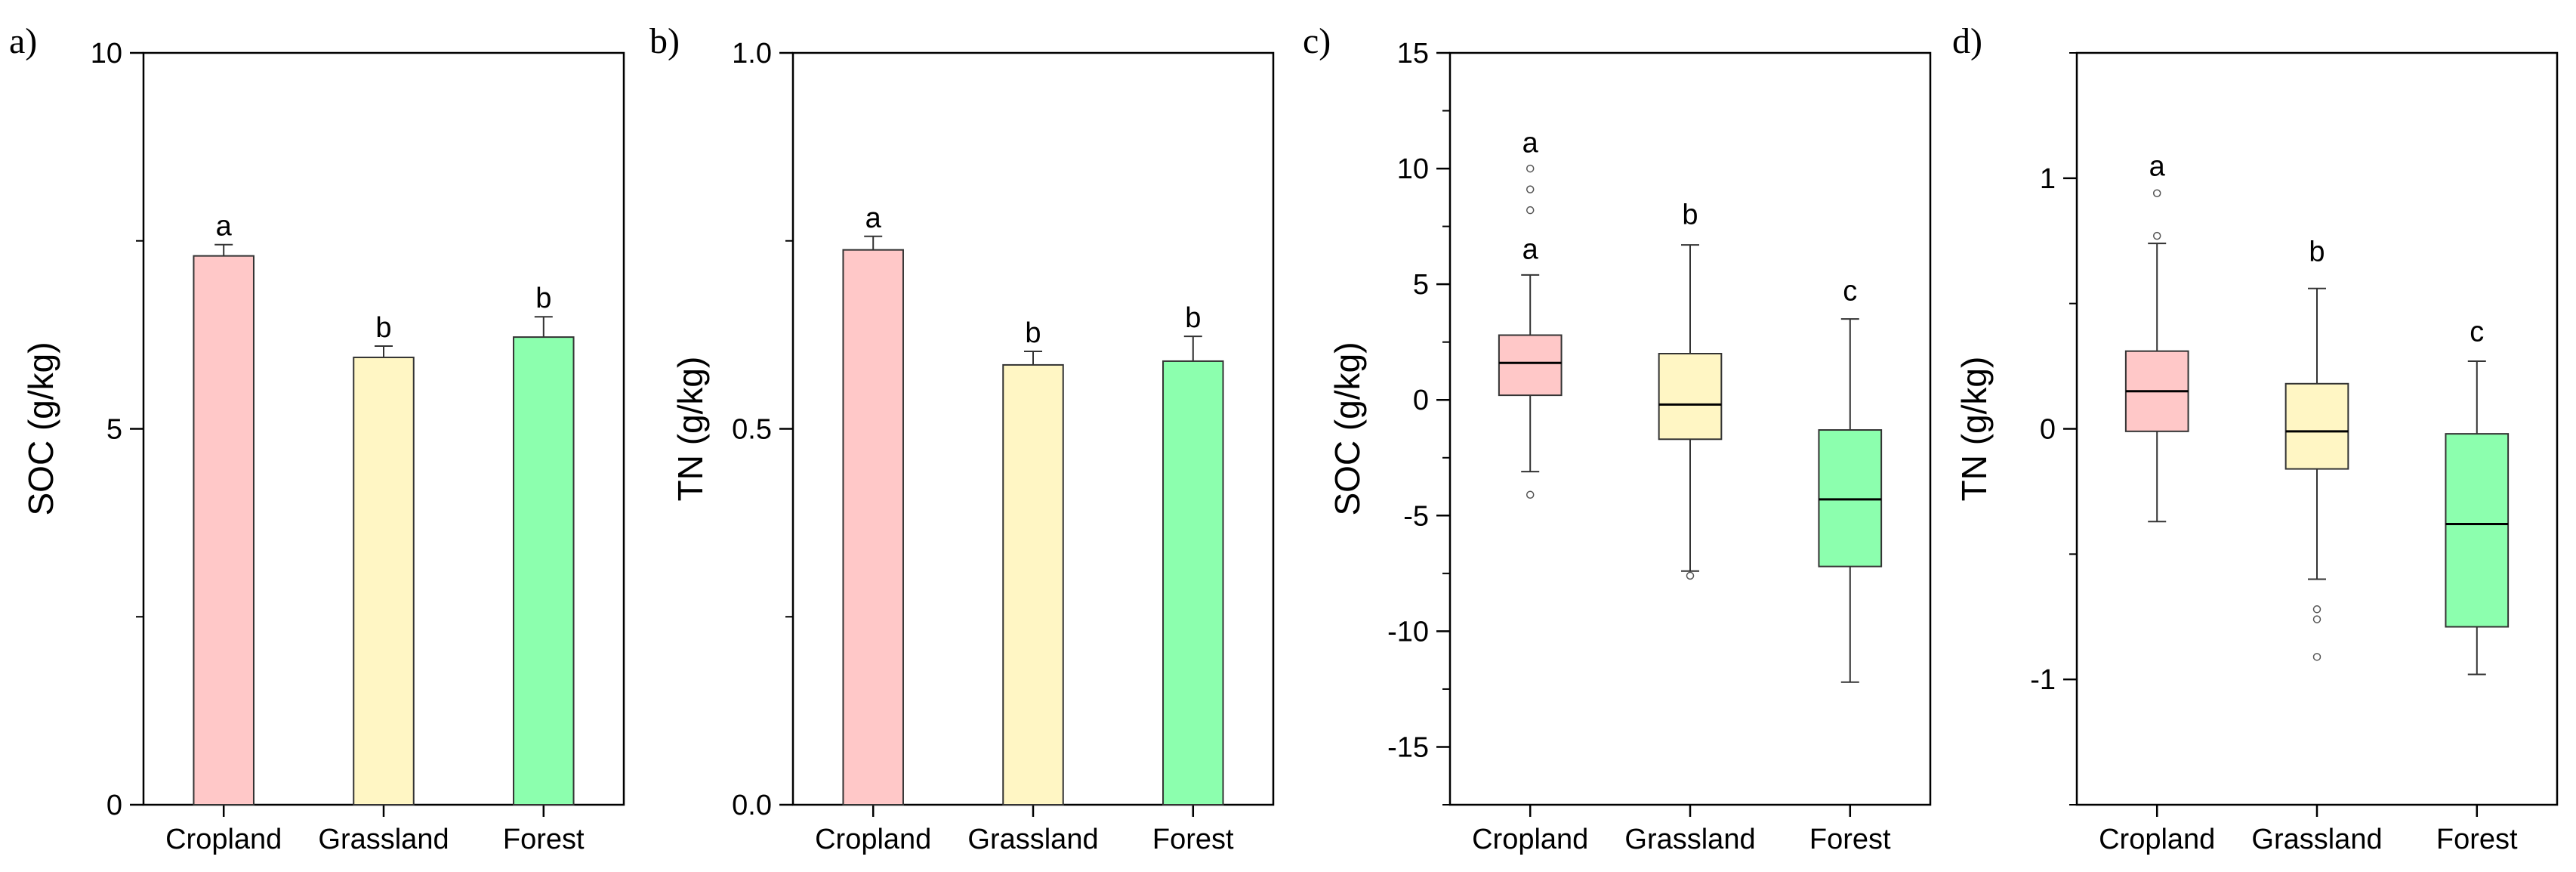  What do you see at coordinates (2043, 680) in the screenshot?
I see `y-tick-label: -1` at bounding box center [2043, 680].